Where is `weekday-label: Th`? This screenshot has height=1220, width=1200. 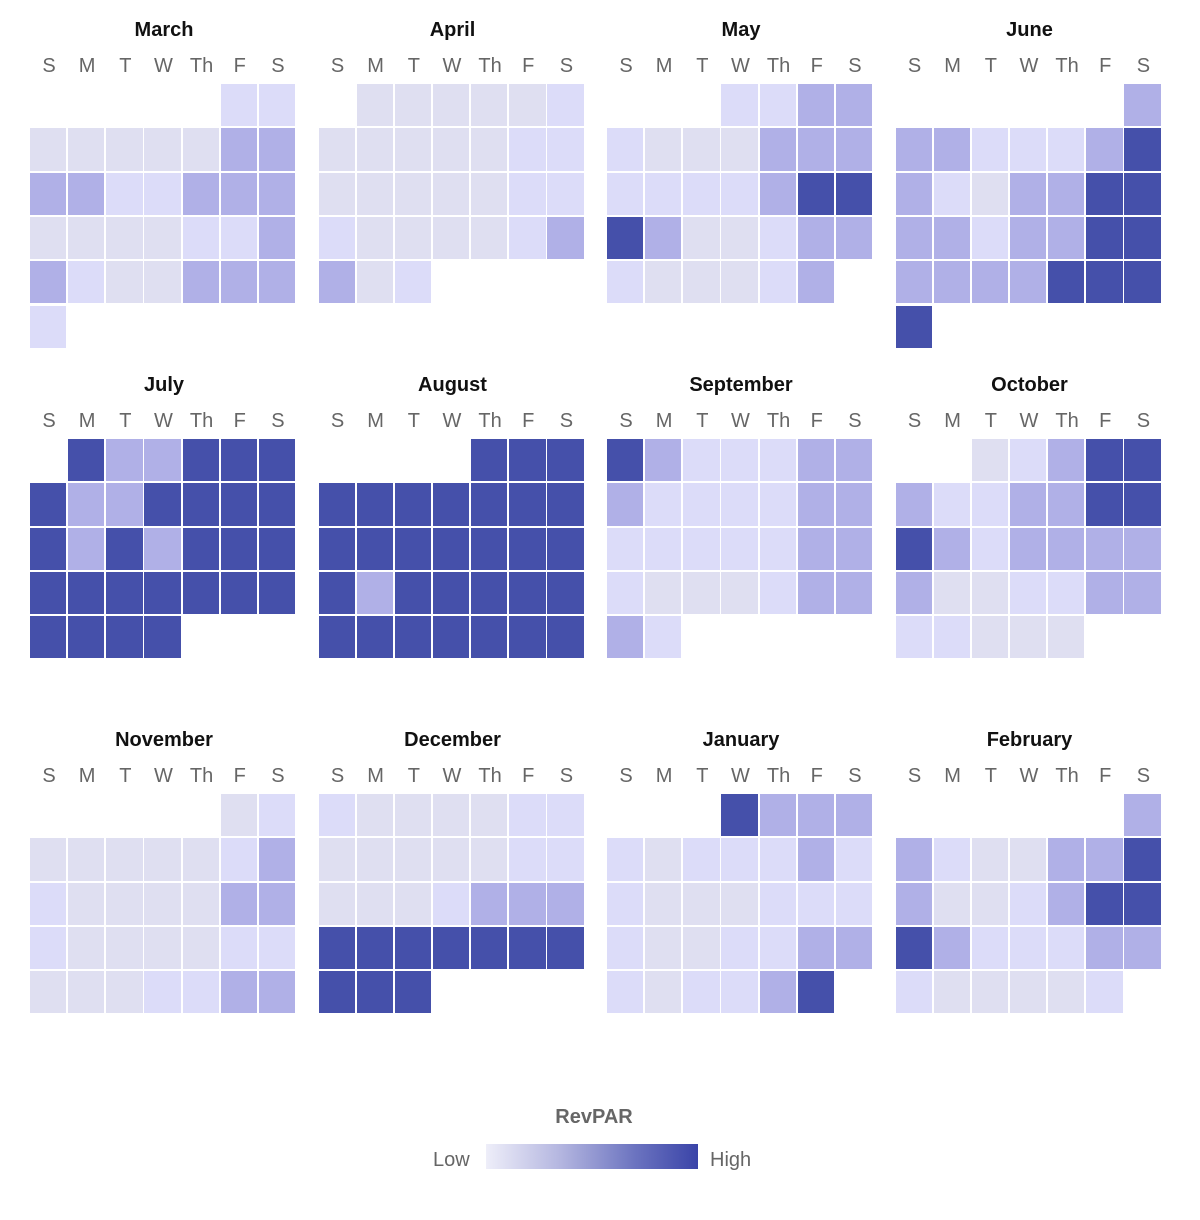 weekday-label: Th is located at coordinates (490, 421).